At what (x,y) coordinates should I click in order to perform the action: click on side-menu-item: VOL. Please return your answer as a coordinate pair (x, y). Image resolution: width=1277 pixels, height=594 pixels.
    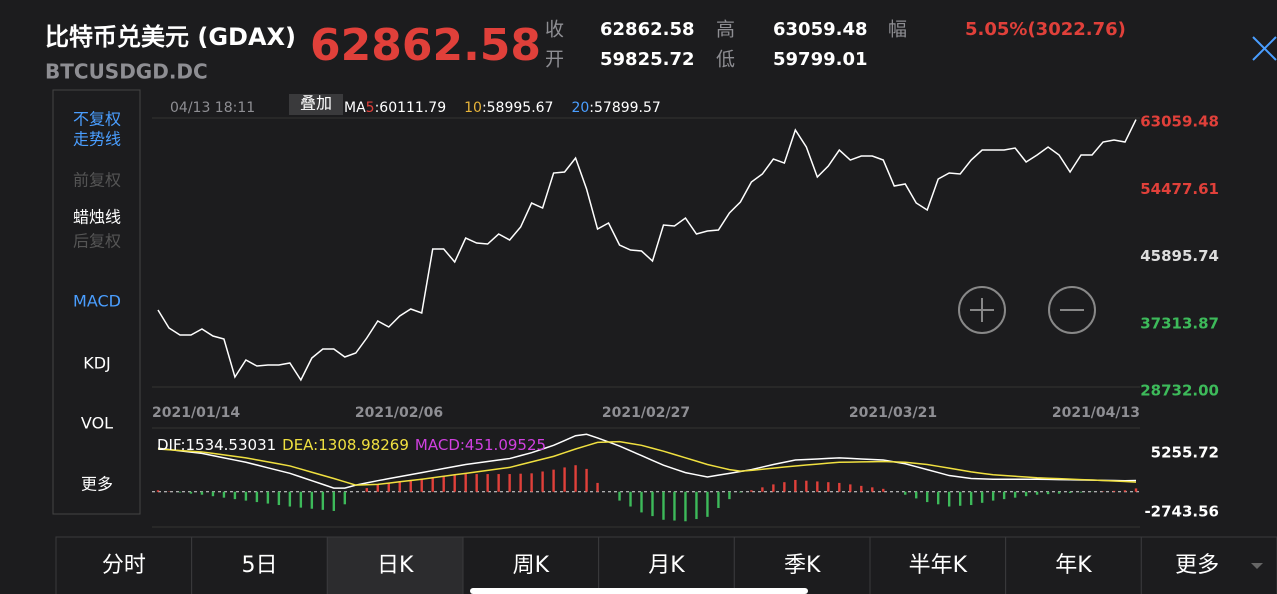
    Looking at the image, I should click on (97, 423).